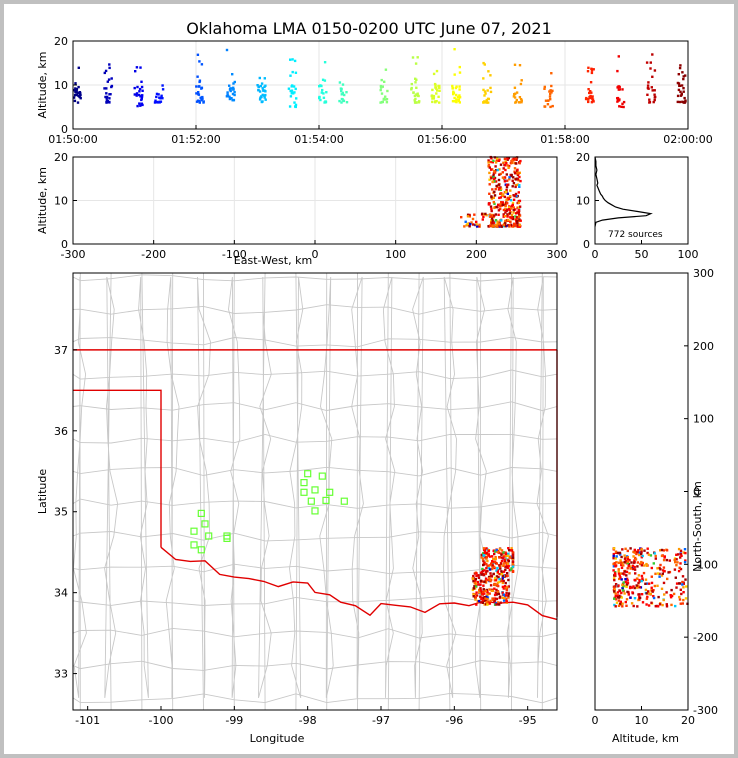  I want to click on time-tick-label: 01:54:00, so click(318, 139).